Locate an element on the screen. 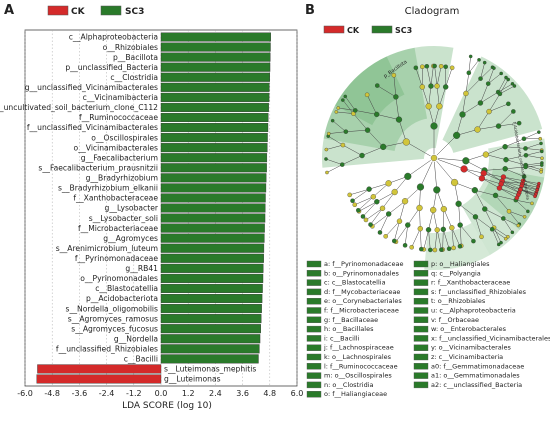 The height and width of the screenshot is (422, 550). bar-label: f__unclassified_Vicinamibacterales is located at coordinates (92, 127).